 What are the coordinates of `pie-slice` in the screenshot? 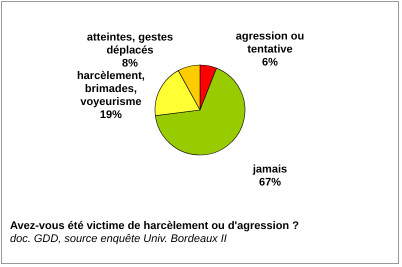 It's located at (200, 112).